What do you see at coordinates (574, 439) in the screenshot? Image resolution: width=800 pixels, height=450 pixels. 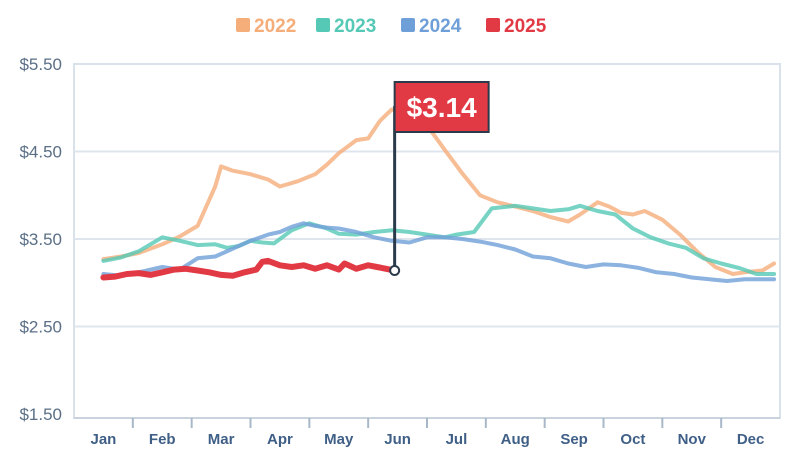 I see `x-tick-label: Sep` at bounding box center [574, 439].